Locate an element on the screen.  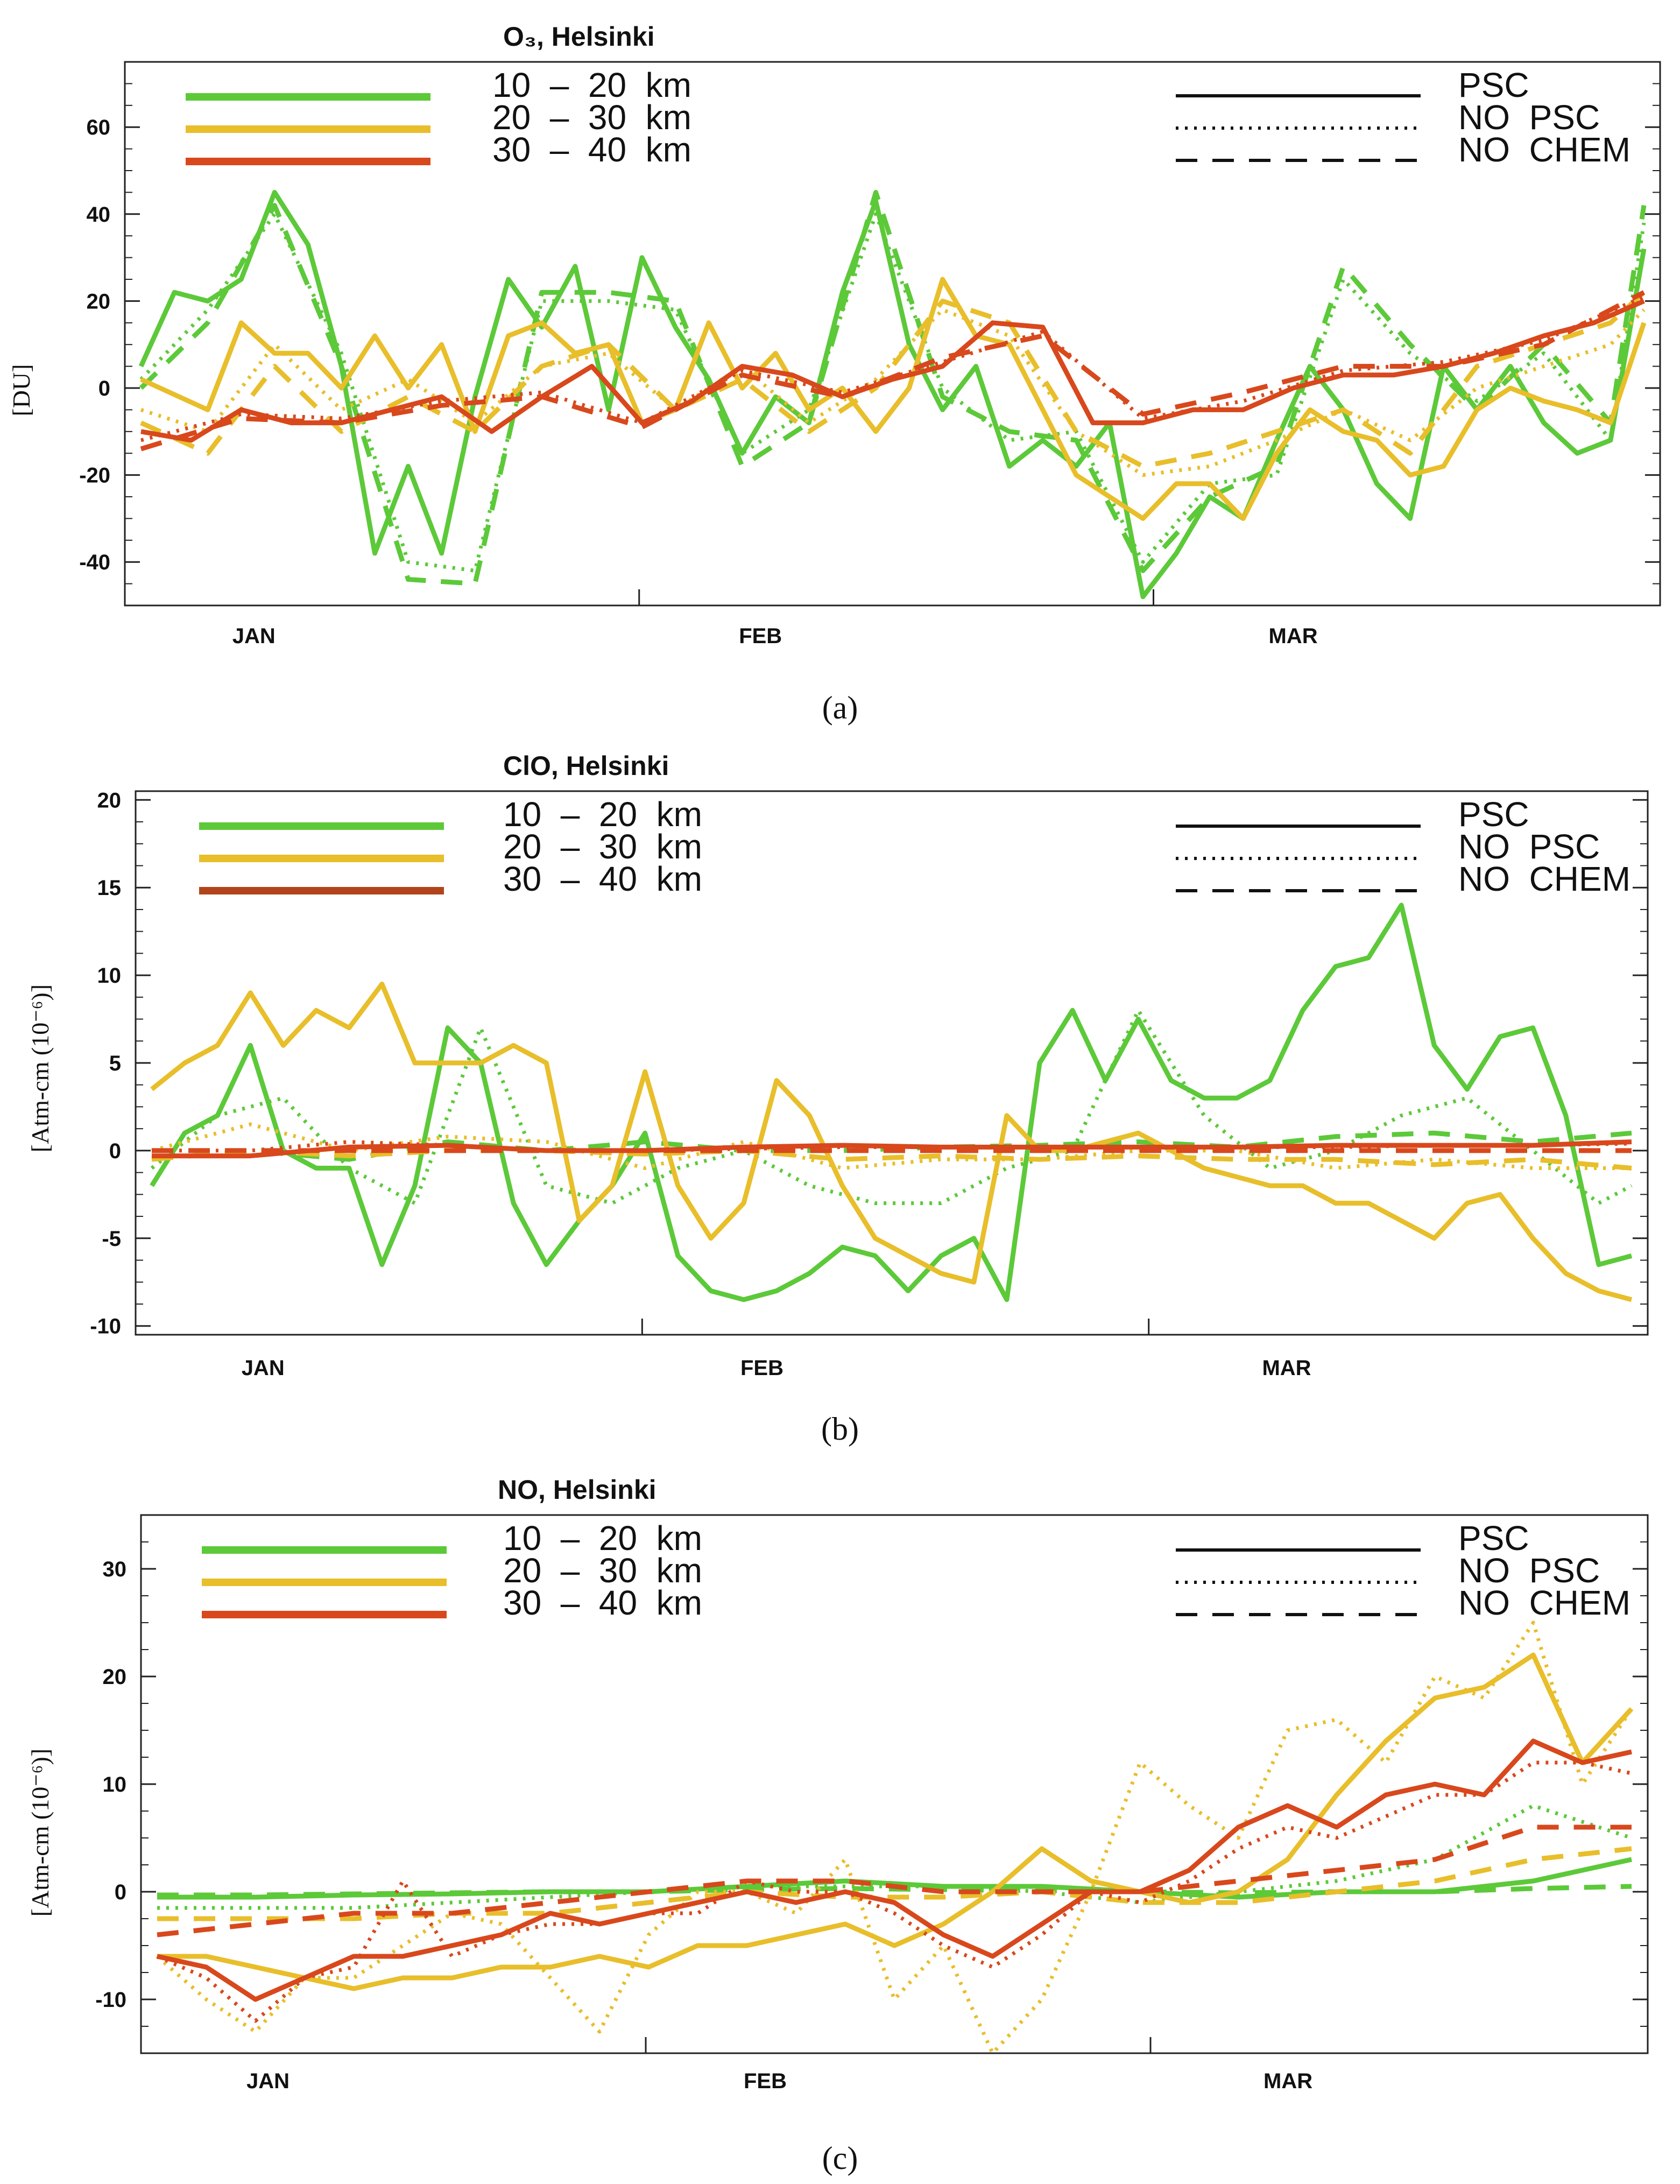
panel-c-title: NO, Helsinki is located at coordinates (577, 1490).